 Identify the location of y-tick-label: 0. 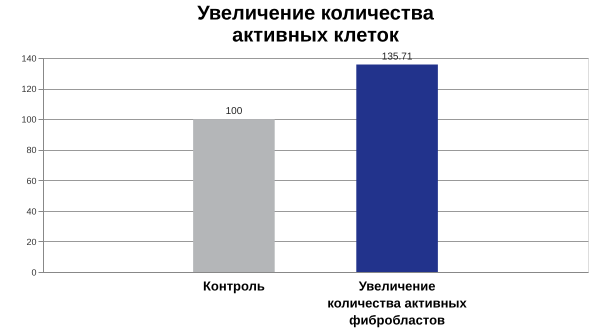
(33, 273).